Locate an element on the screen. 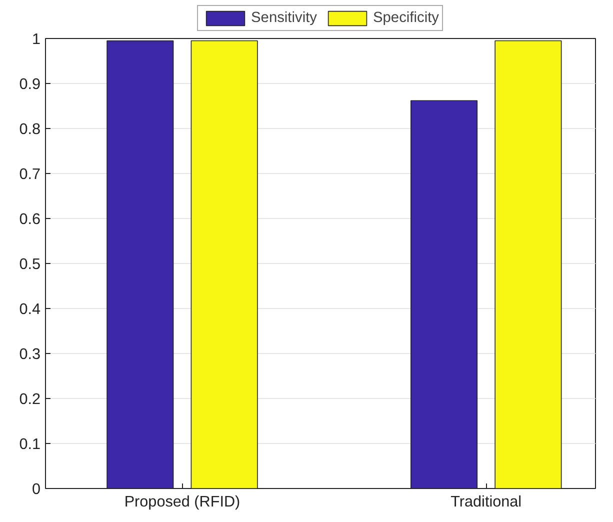  y-tick-label: 0.9 is located at coordinates (30, 84).